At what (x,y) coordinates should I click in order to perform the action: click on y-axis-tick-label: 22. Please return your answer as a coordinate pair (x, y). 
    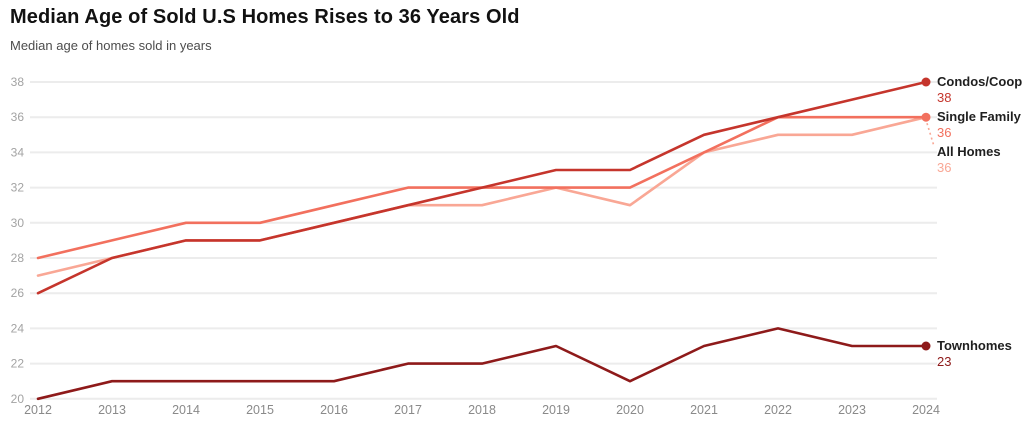
    Looking at the image, I should click on (18, 364).